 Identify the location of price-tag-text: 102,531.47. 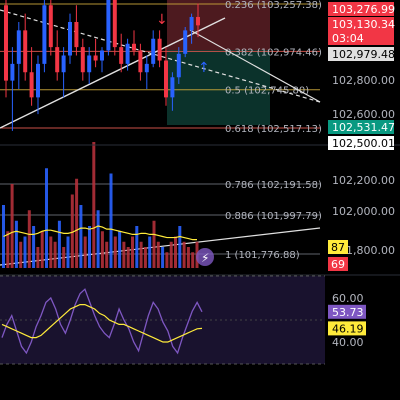
(363, 127).